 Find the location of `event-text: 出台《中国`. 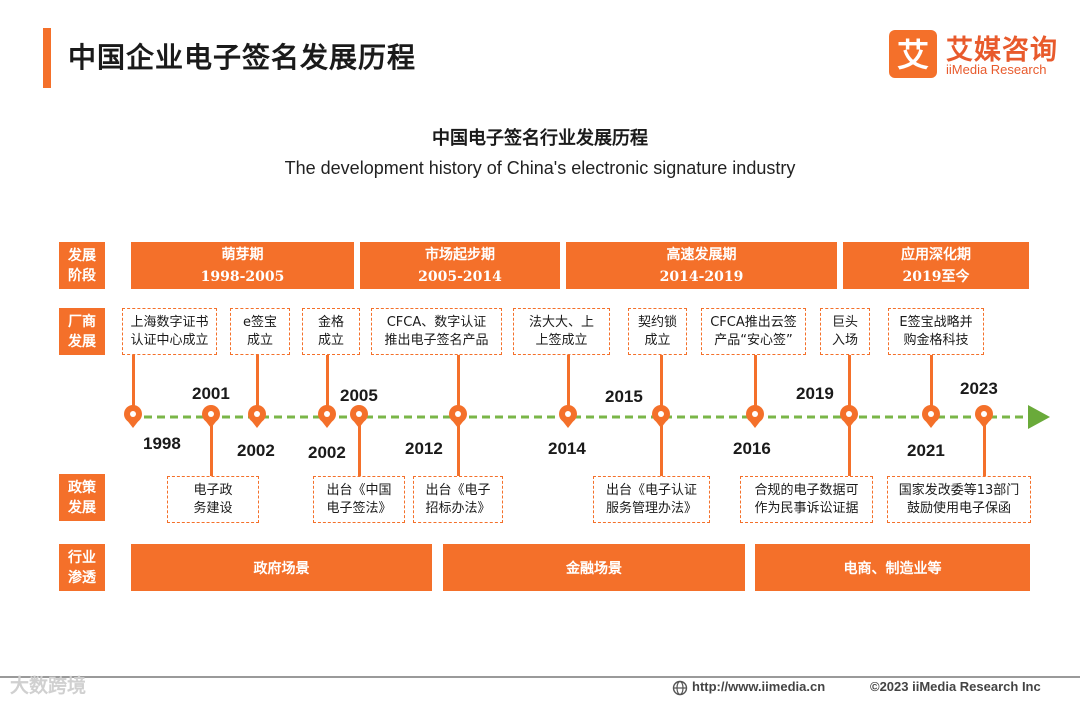

event-text: 出台《中国 is located at coordinates (359, 490).